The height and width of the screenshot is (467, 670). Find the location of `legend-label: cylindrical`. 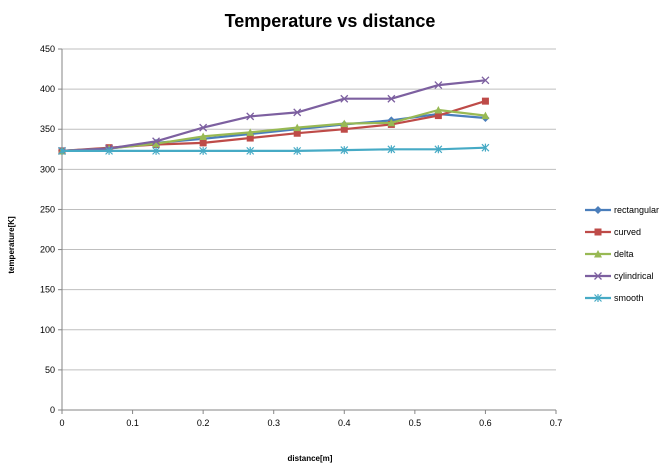

legend-label: cylindrical is located at coordinates (634, 276).